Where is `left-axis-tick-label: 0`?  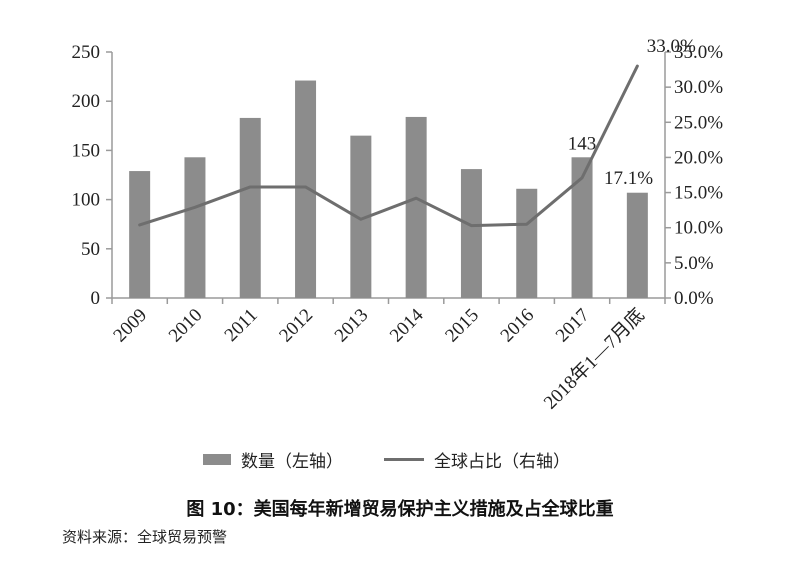
left-axis-tick-label: 0 is located at coordinates (96, 298).